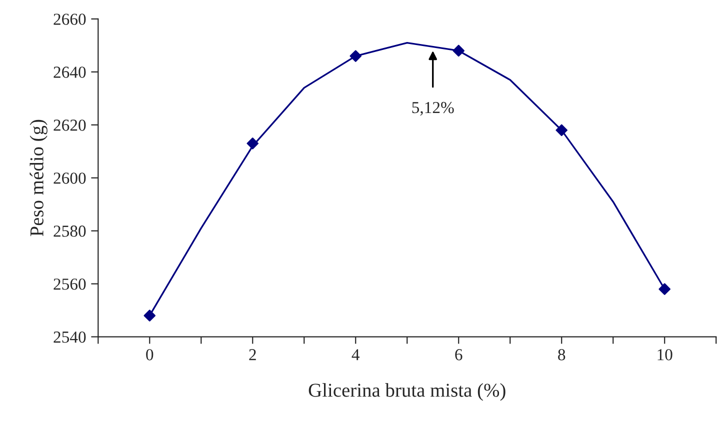 The image size is (727, 421). I want to click on x-tick-label: 4, so click(356, 354).